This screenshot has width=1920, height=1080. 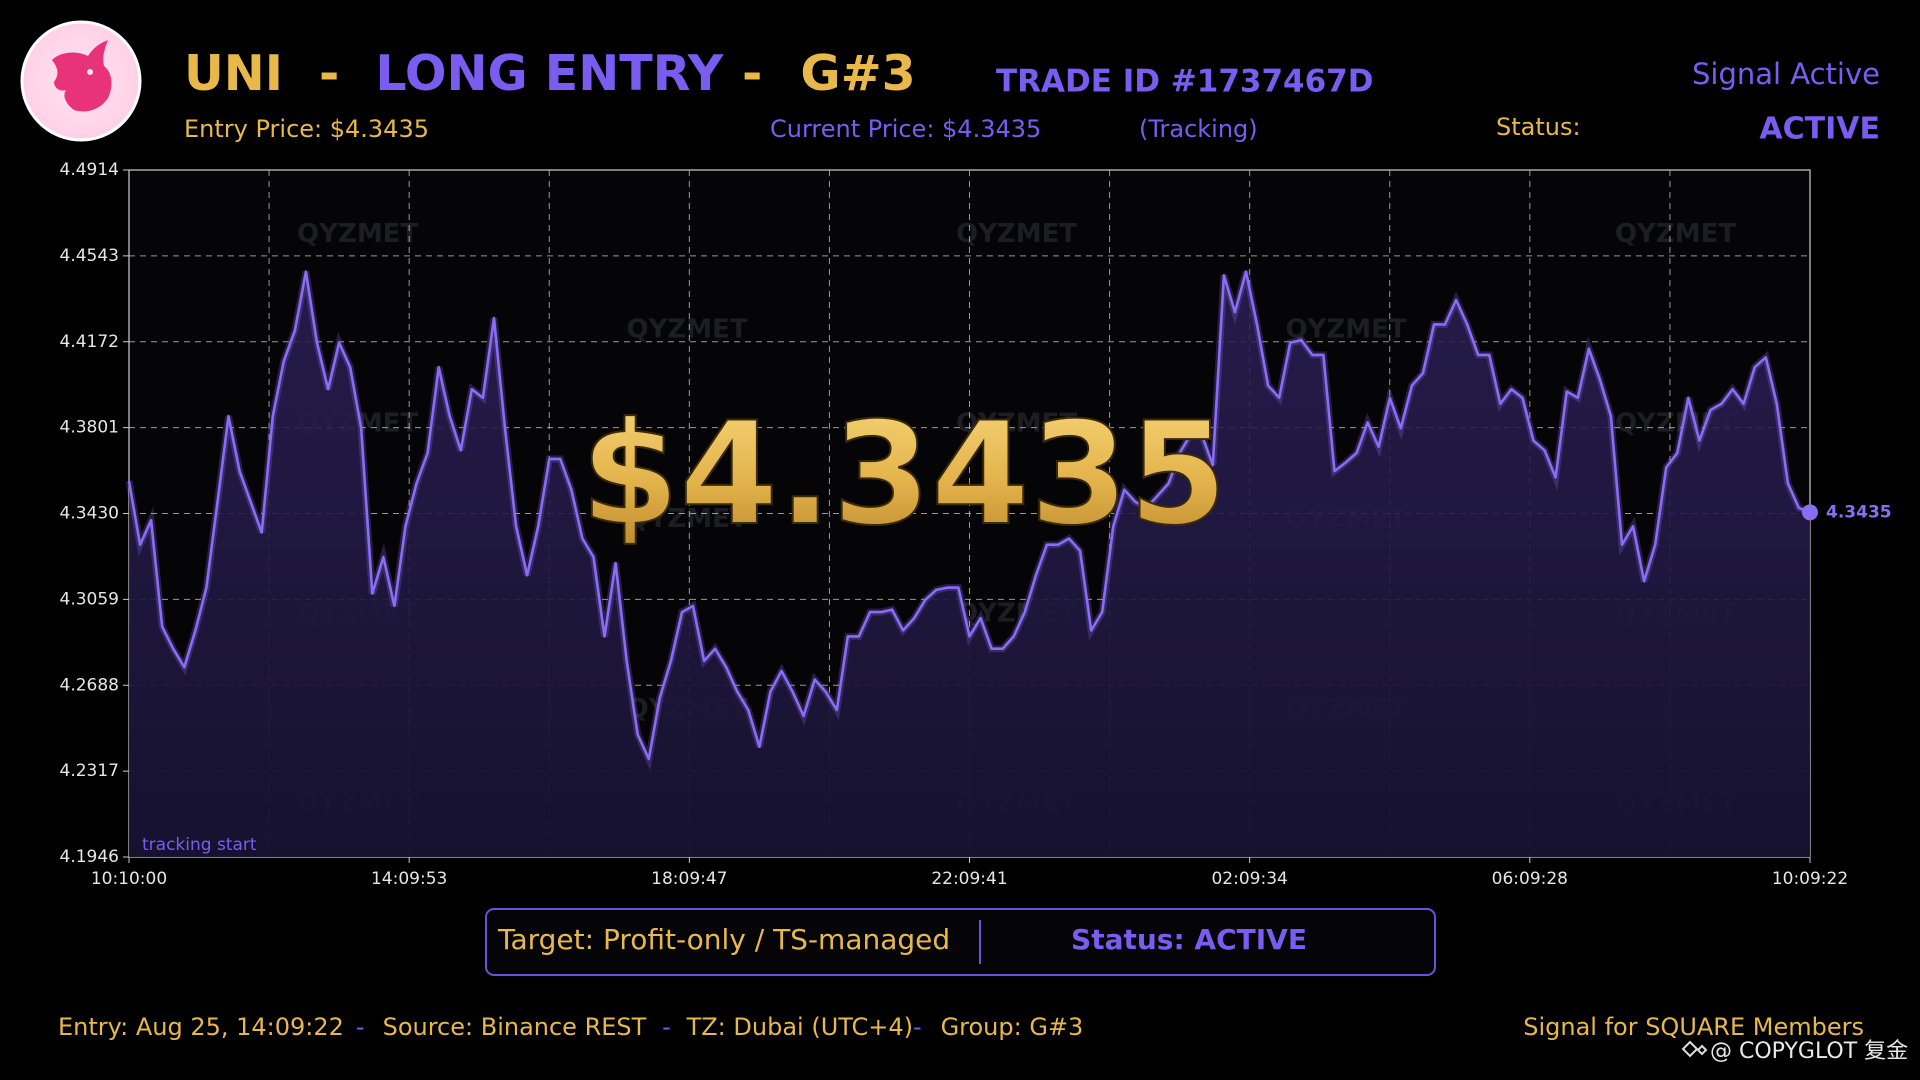 I want to click on y-tick-label: 4.2688, so click(x=89, y=685).